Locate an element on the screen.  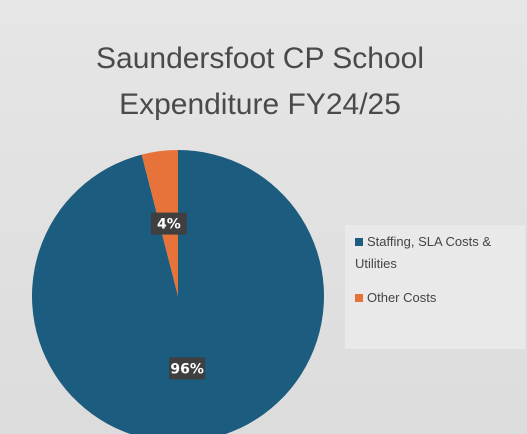
legend-item: Other Costs is located at coordinates (437, 298).